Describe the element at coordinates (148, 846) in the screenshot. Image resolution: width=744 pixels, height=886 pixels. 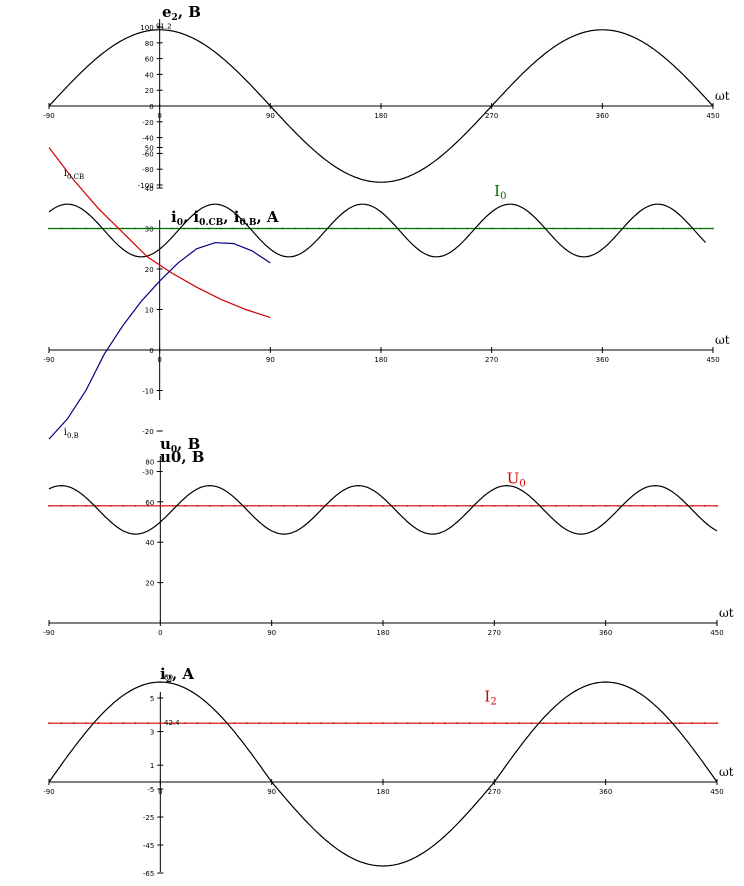
I see `y-tick-label: -45` at that location.